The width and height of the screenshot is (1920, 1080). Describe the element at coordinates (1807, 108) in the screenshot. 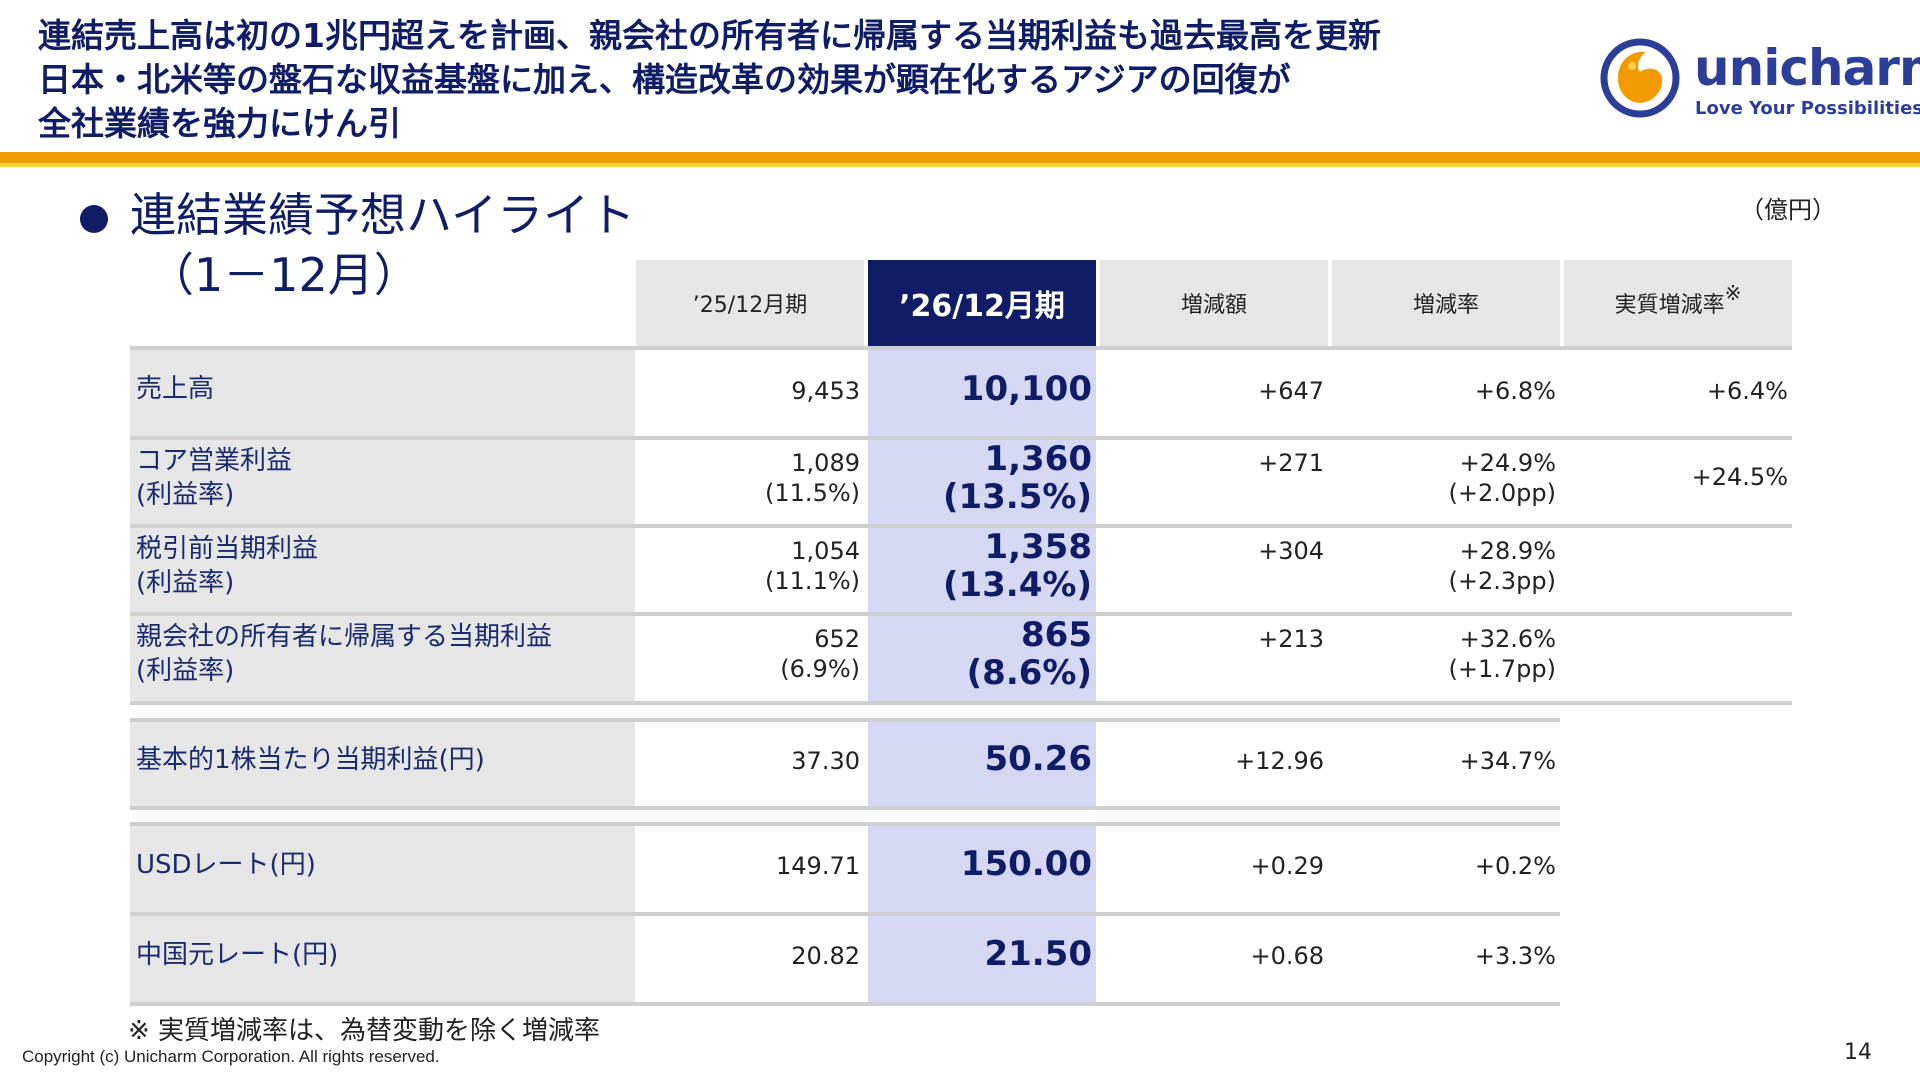

I see `logo-tagline: Love Your Possibilities` at that location.